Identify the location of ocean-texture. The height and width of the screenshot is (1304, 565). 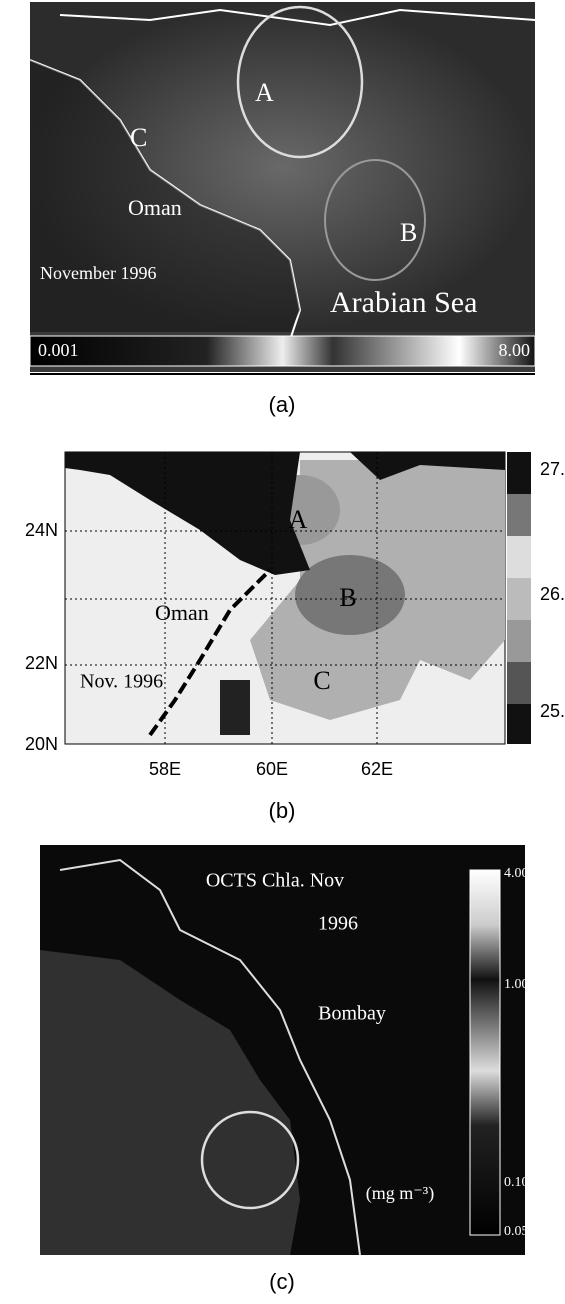
(170, 1102).